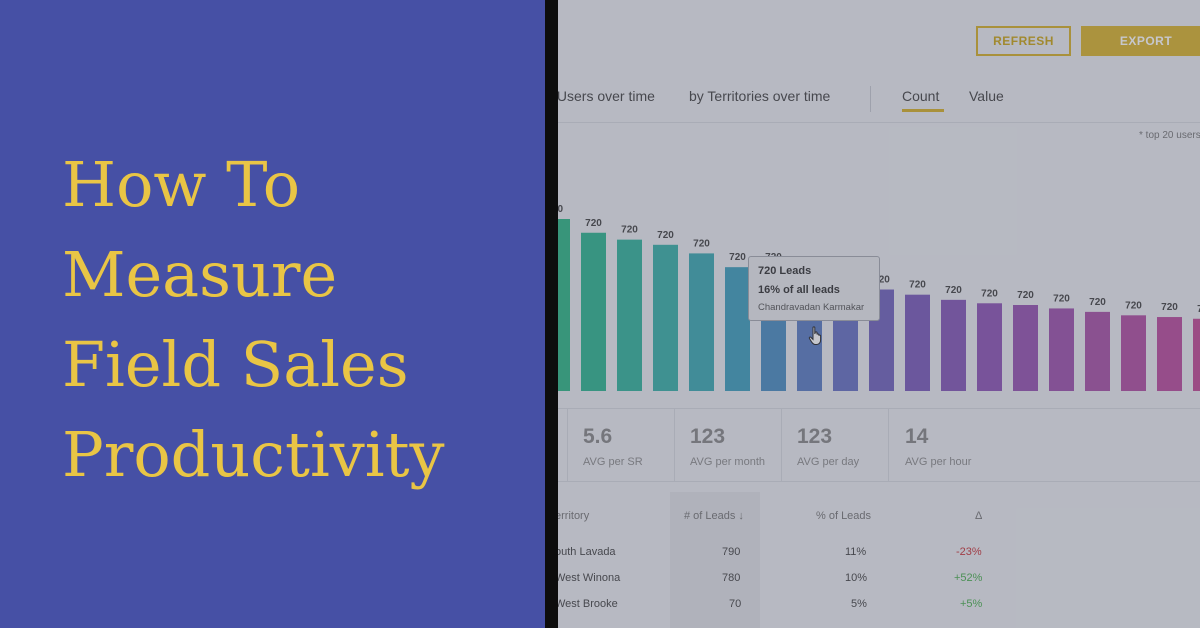 Image resolution: width=1200 pixels, height=628 pixels. I want to click on headline-line: Measure, so click(297, 275).